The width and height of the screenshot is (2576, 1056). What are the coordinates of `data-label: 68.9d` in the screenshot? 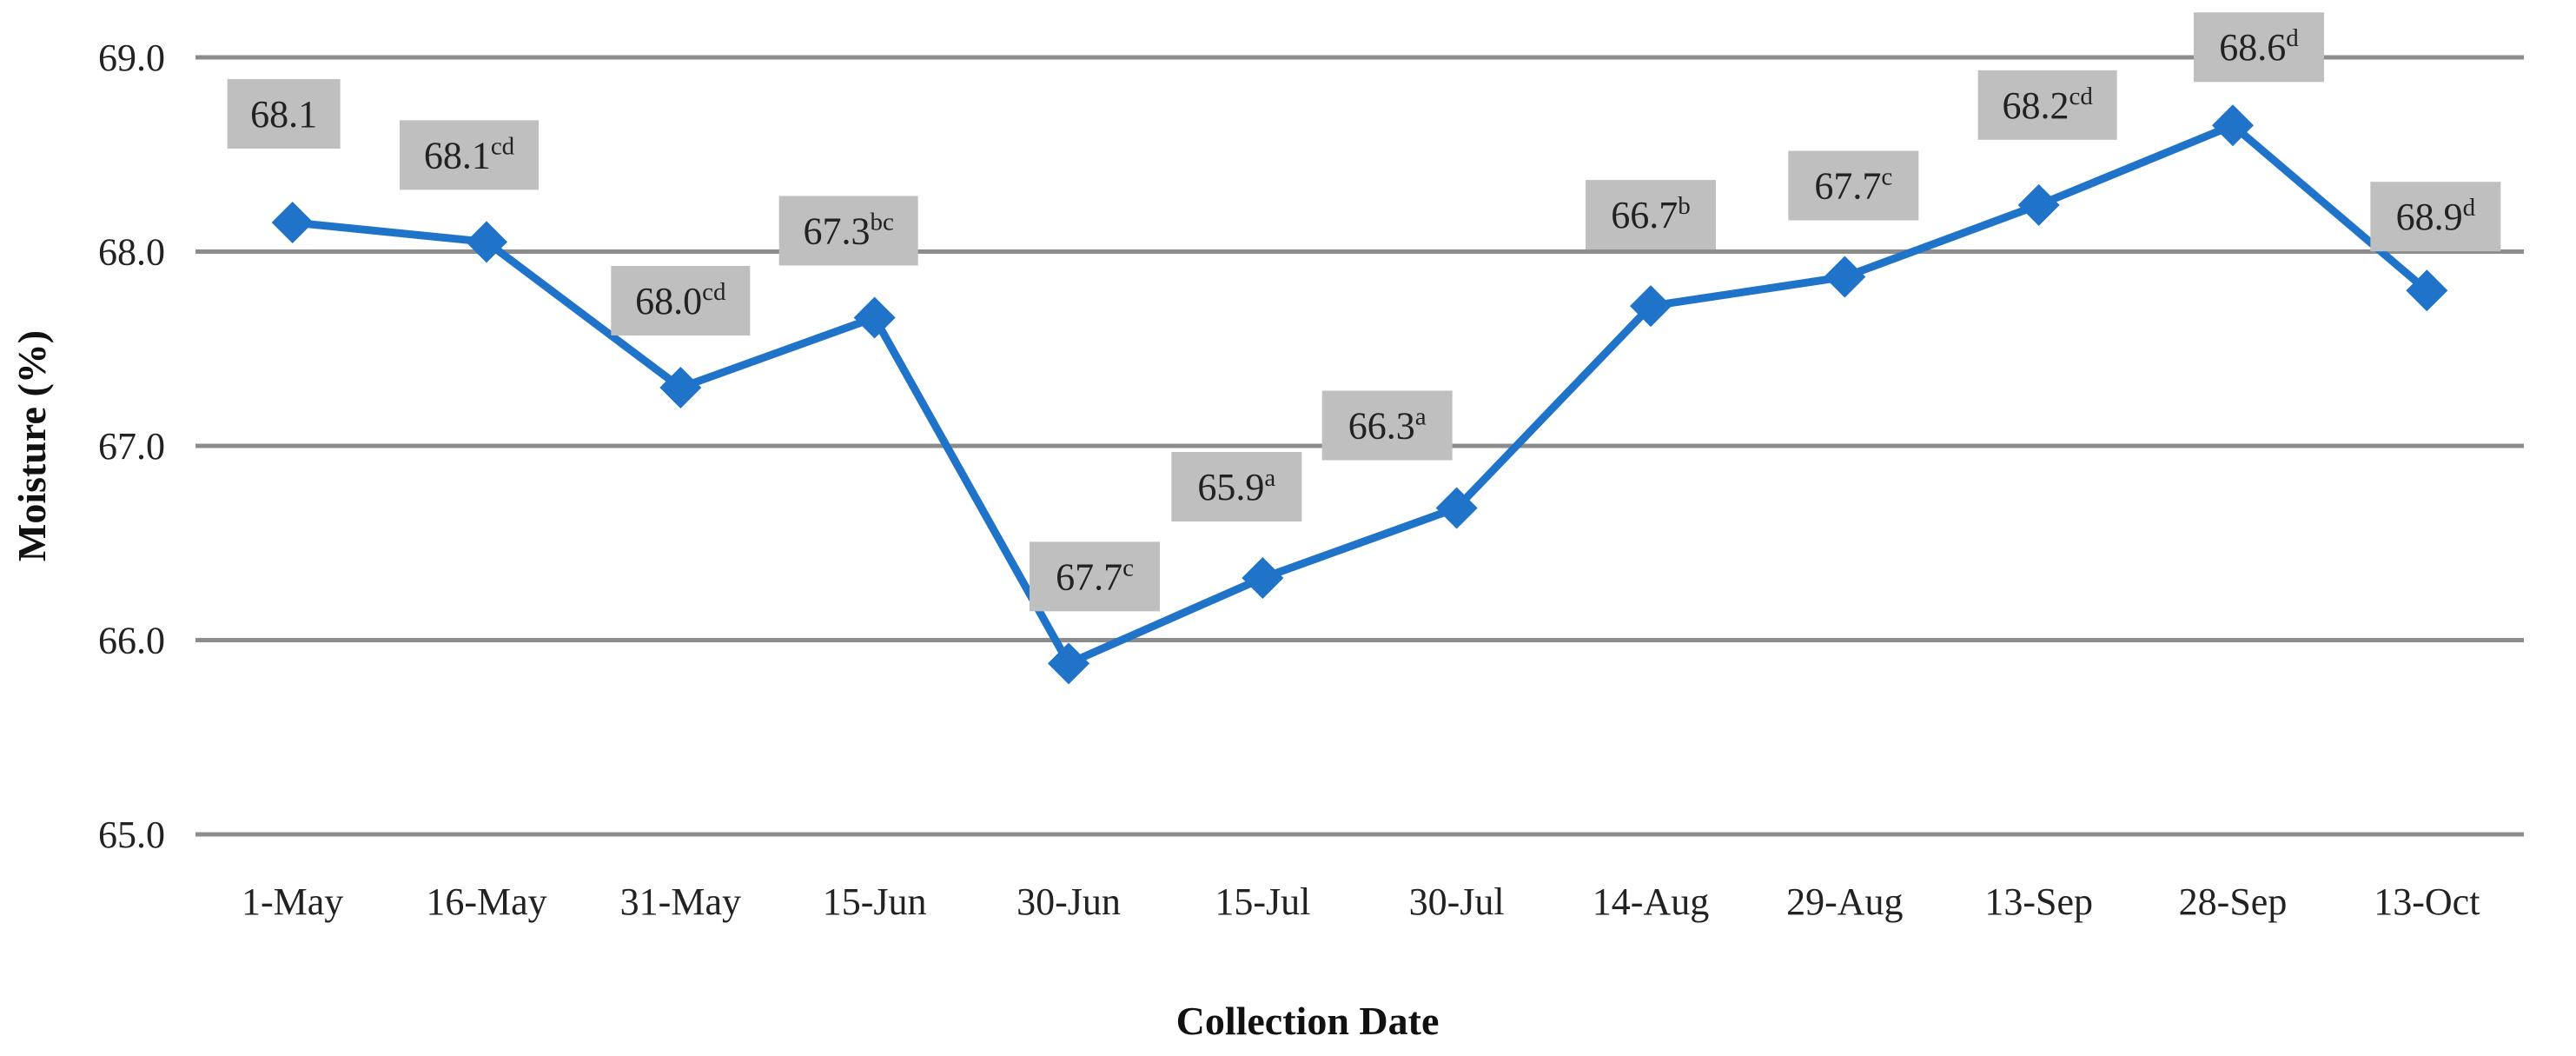 It's located at (2435, 217).